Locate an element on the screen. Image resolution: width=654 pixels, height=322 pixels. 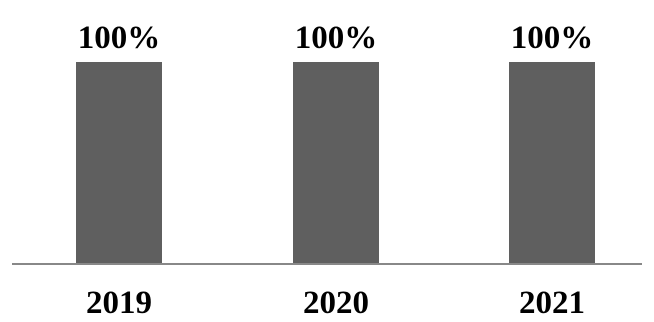
bar-2019 is located at coordinates (119, 163).